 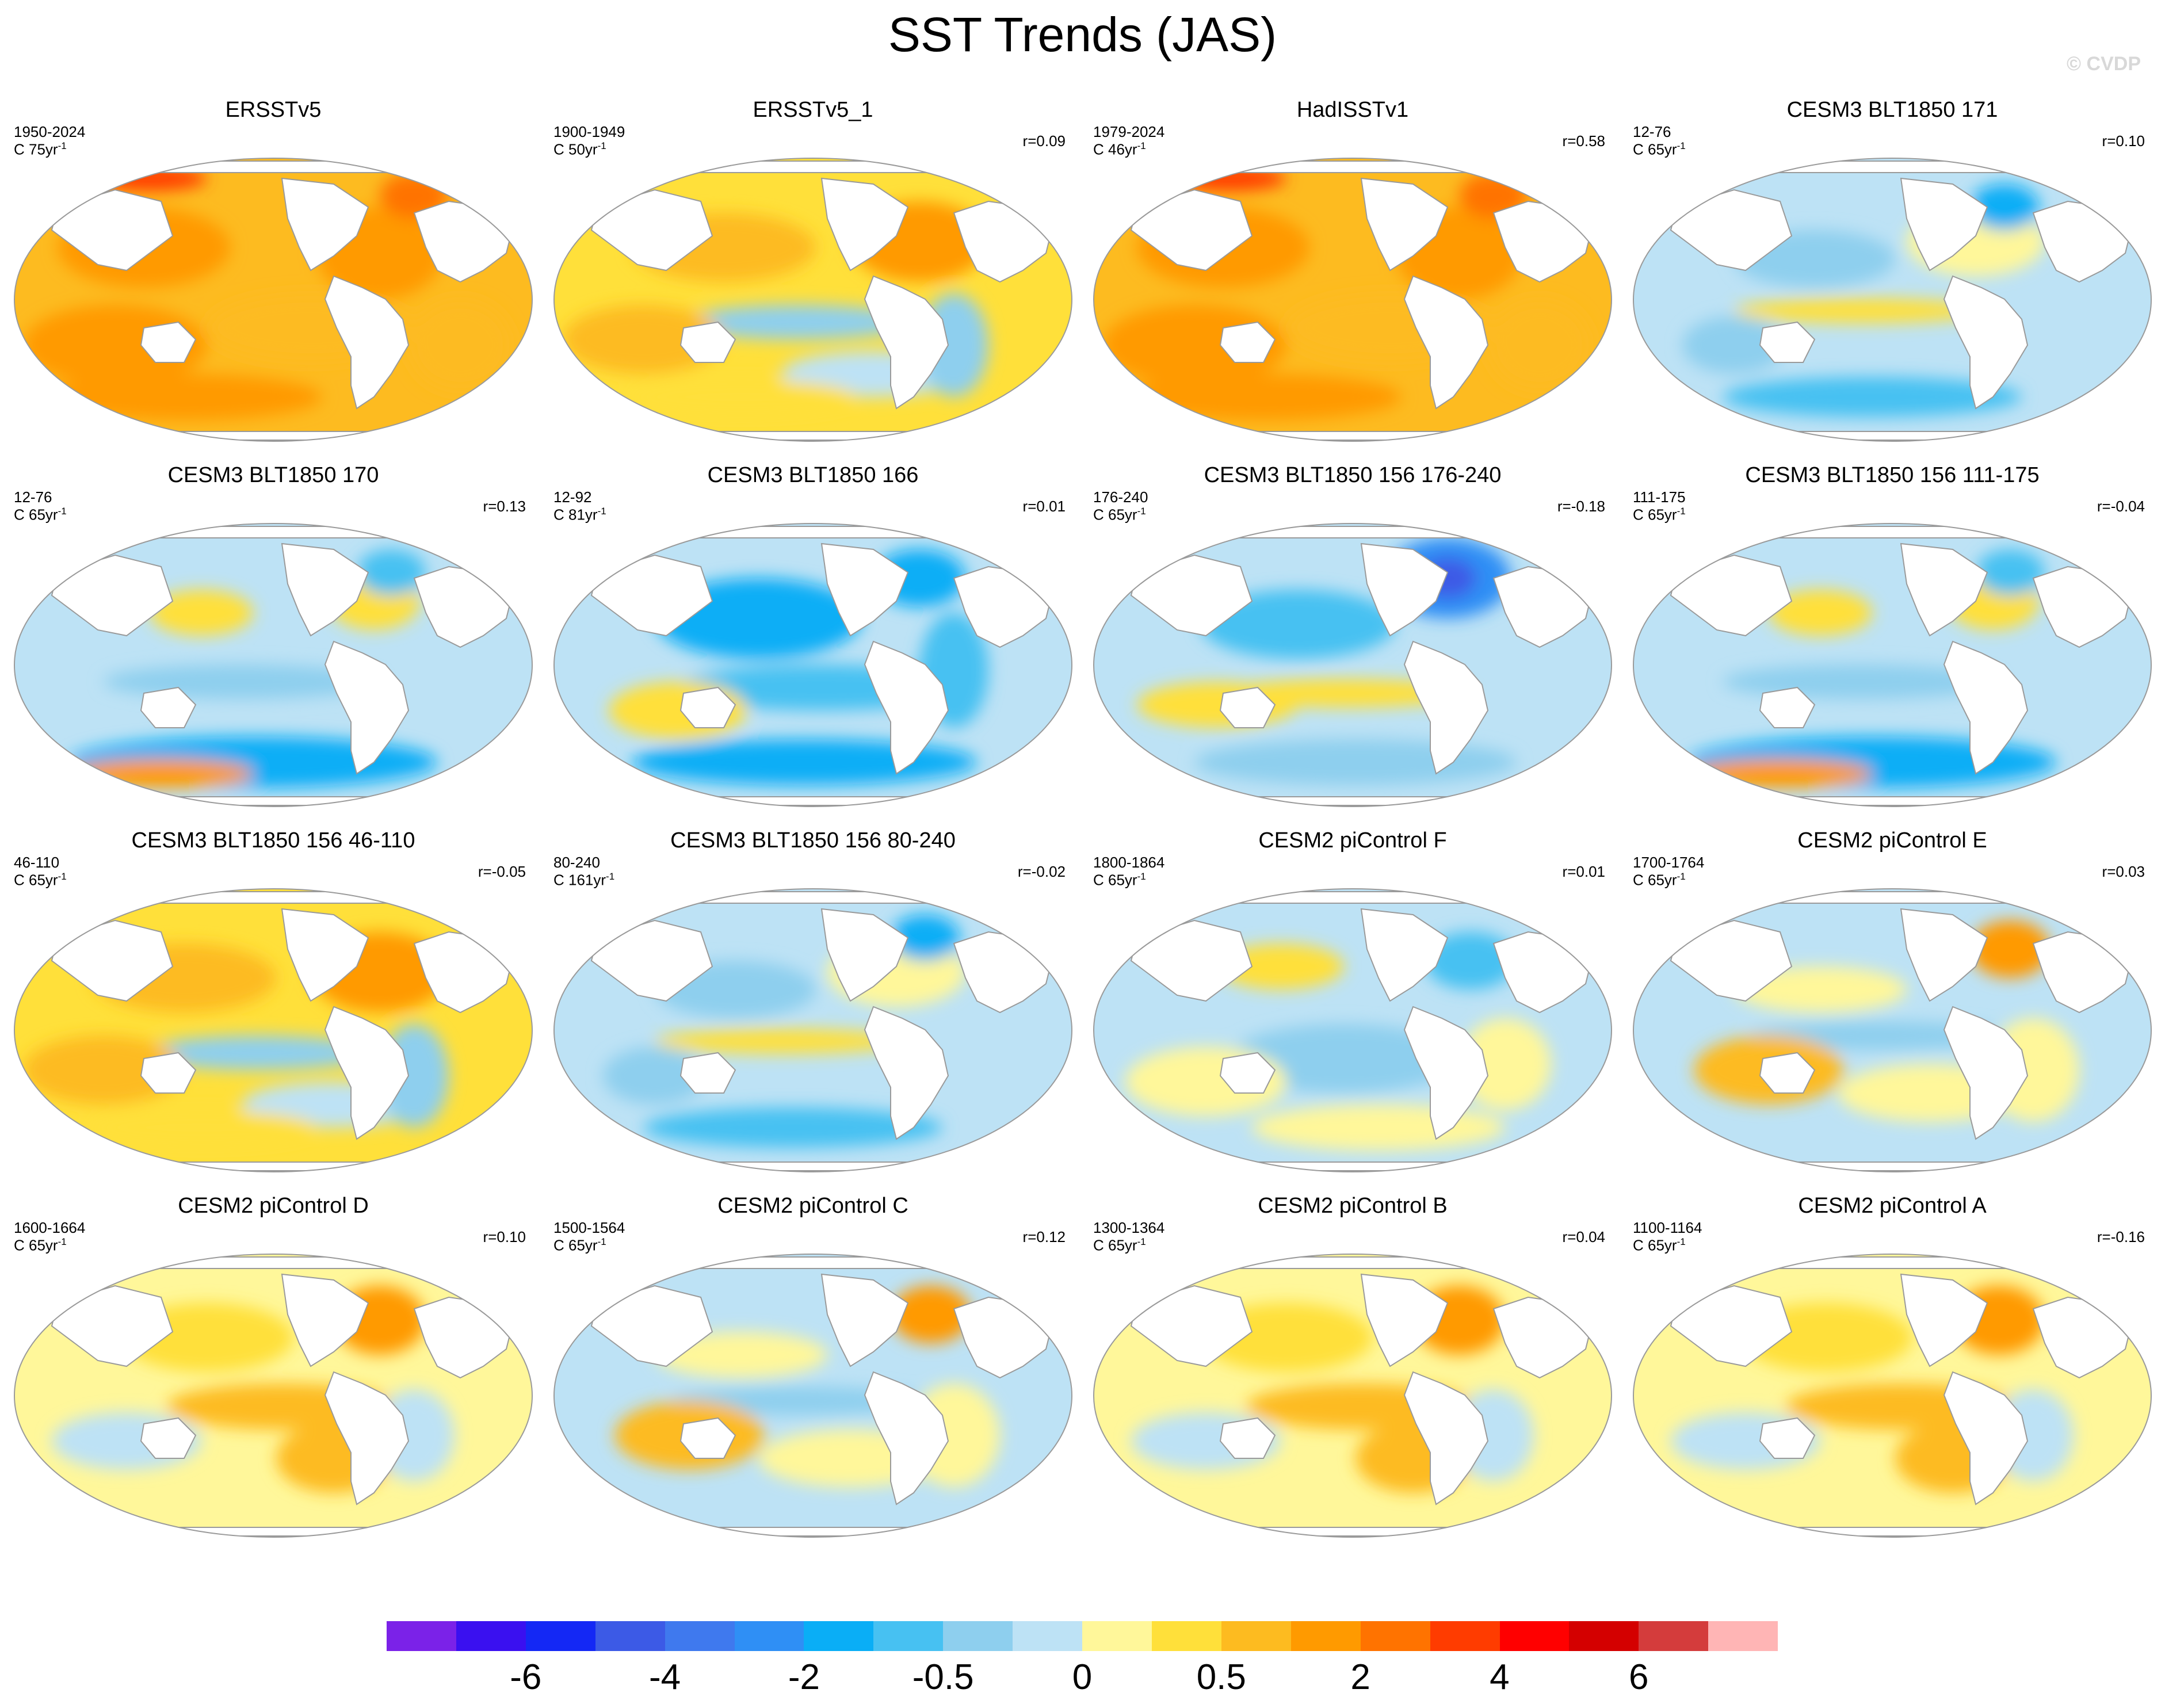 What do you see at coordinates (273, 276) in the screenshot?
I see `map-panel: ERSSTv5 1950-2024 C 75yr-1` at bounding box center [273, 276].